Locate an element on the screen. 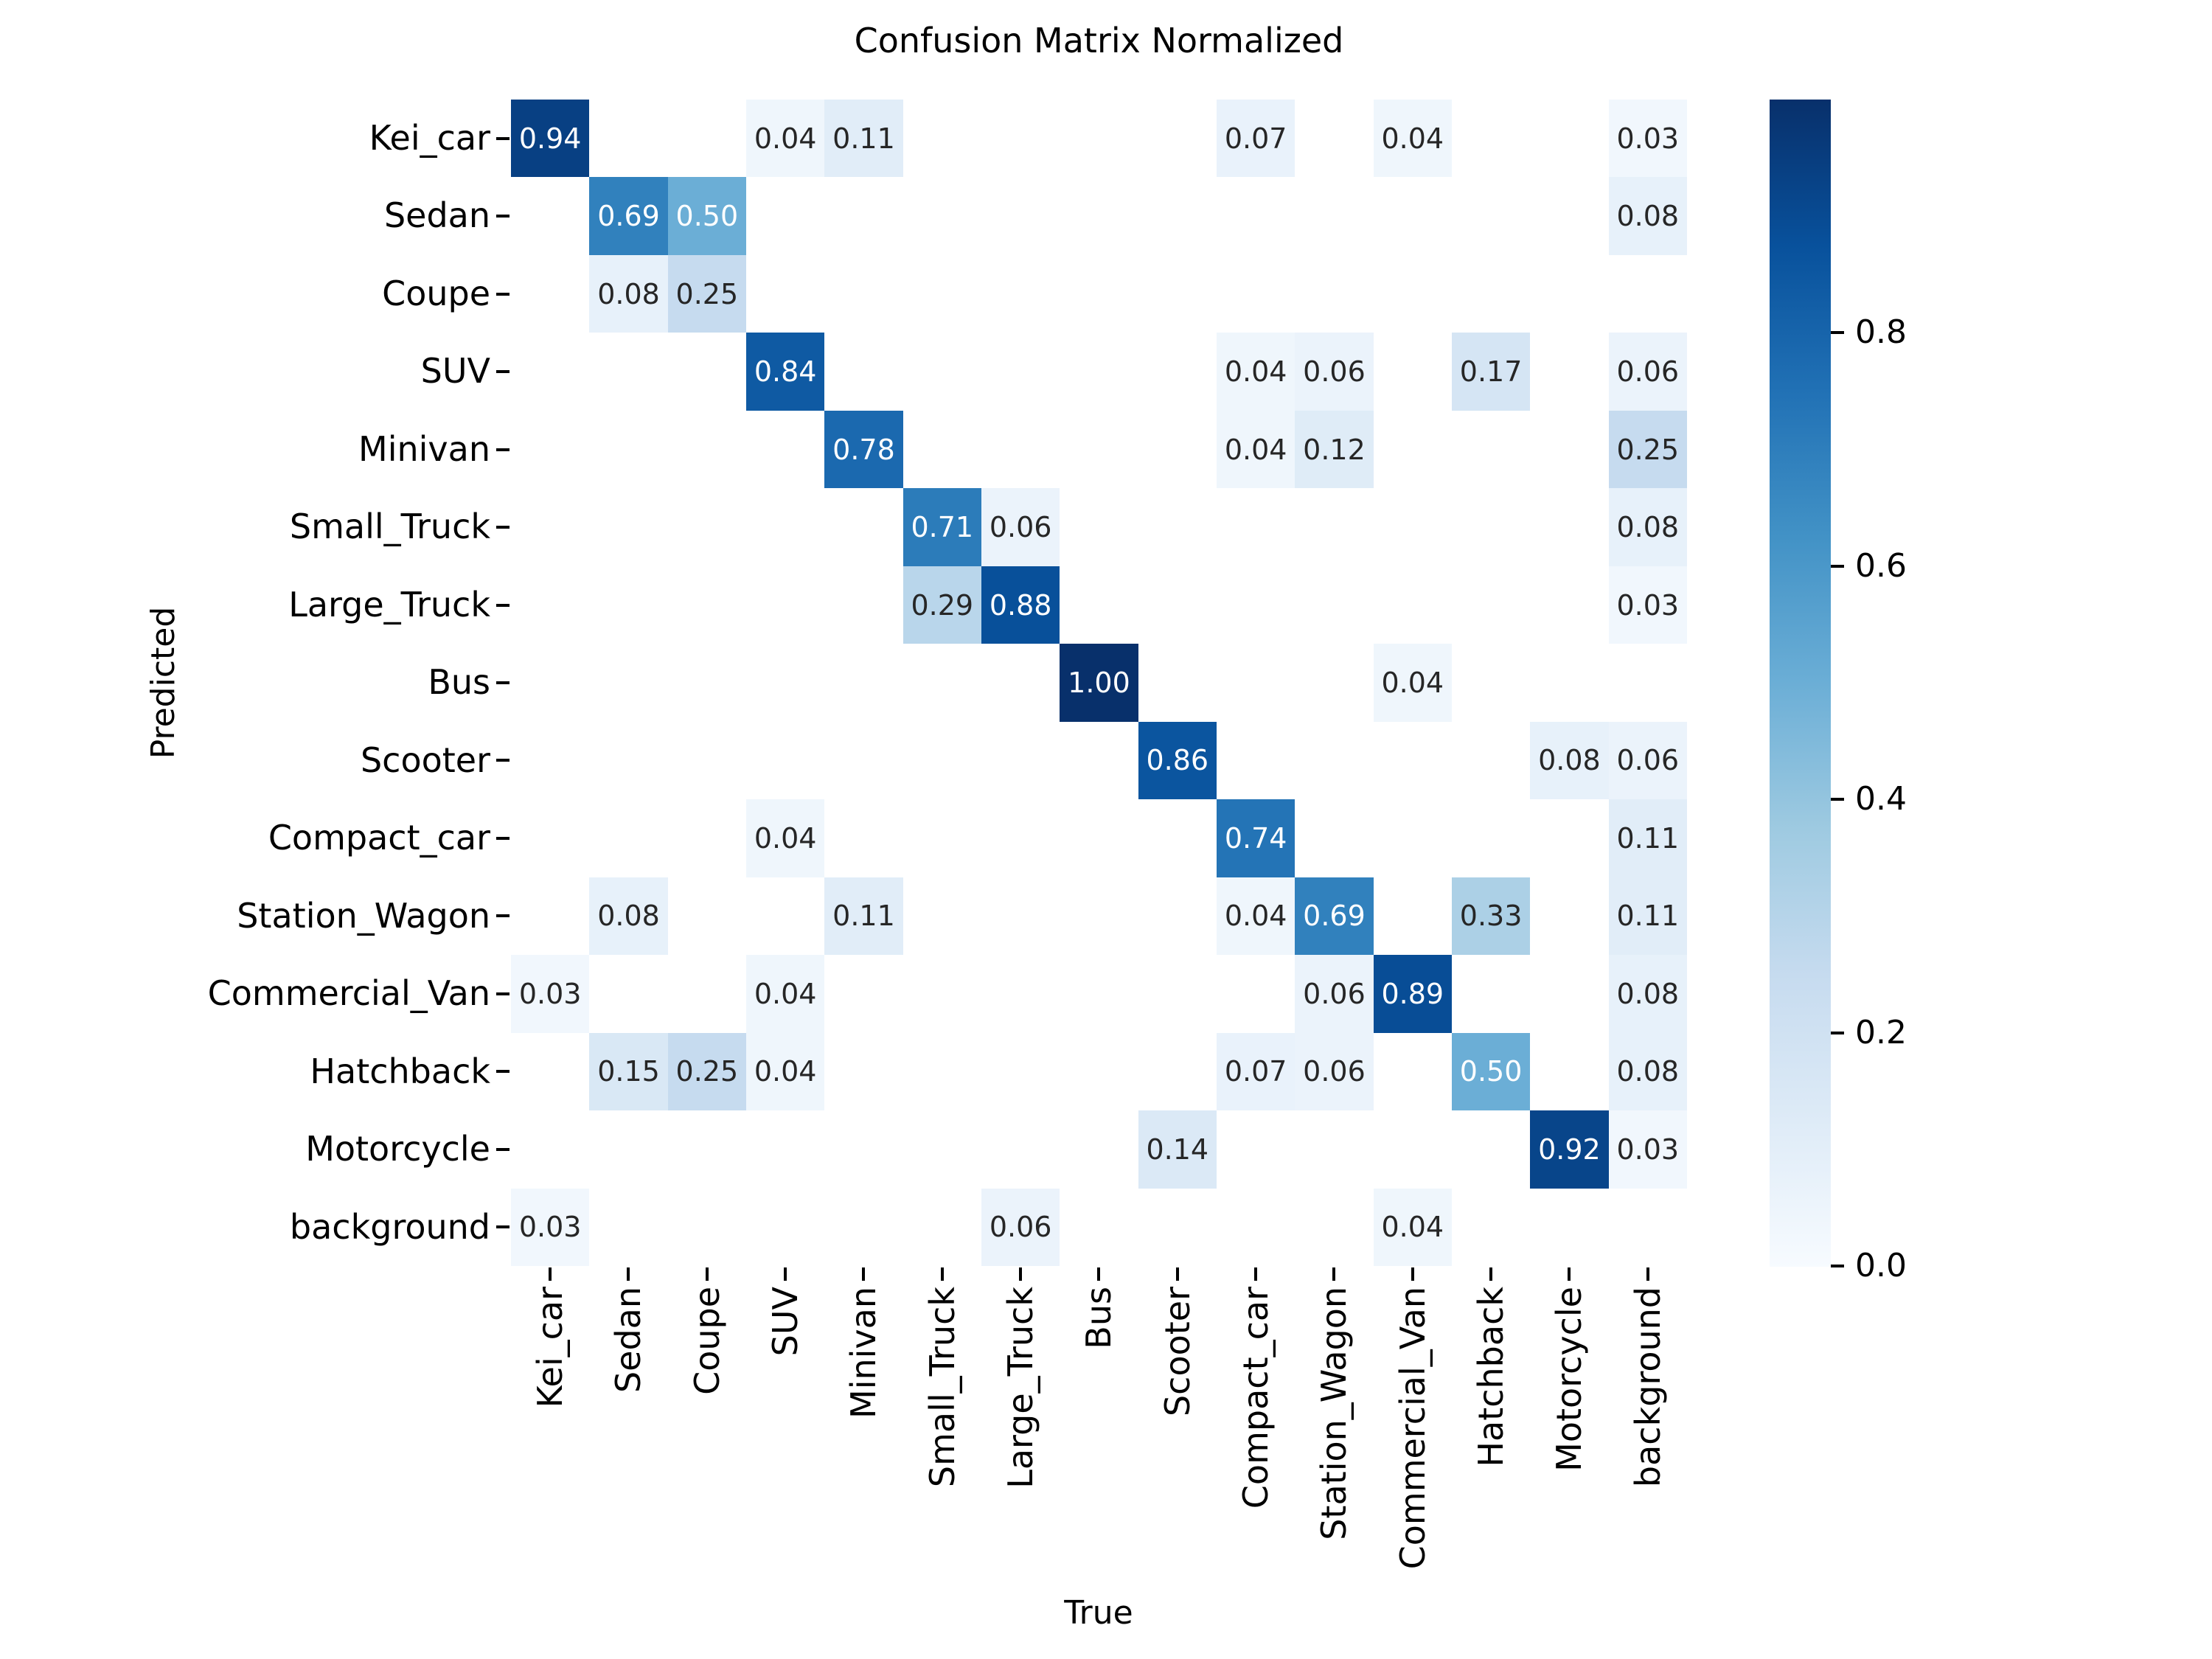  x-tick-label: Large_Truck is located at coordinates (1021, 1388).